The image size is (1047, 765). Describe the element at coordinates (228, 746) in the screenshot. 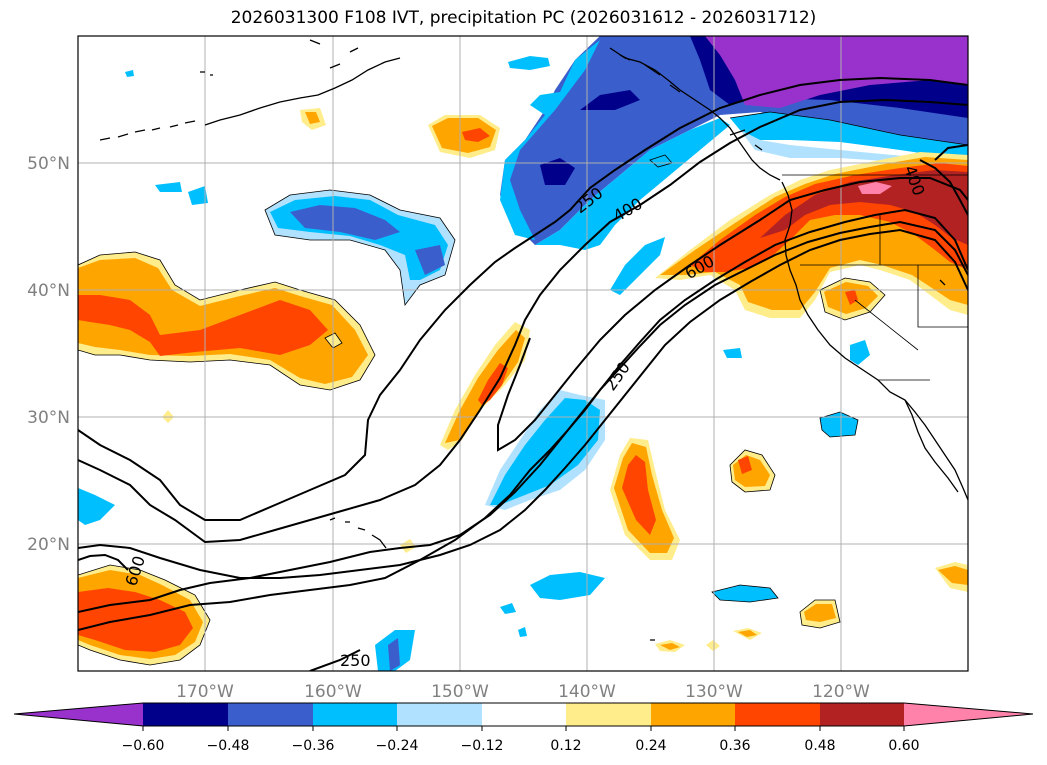

I see `colorbar-tick-1: −0.48` at that location.